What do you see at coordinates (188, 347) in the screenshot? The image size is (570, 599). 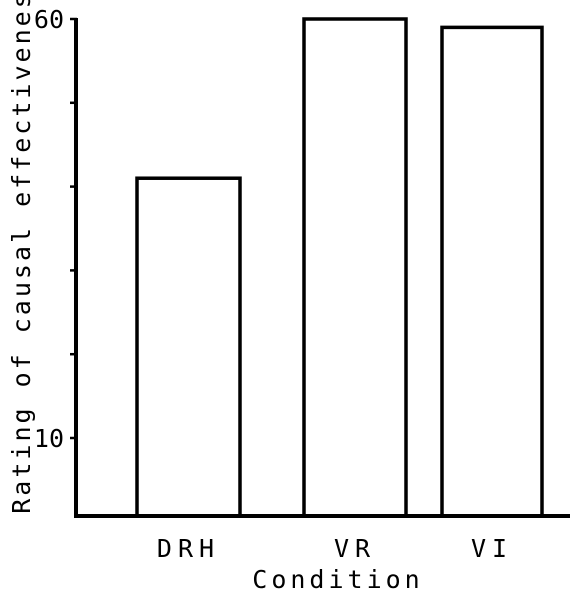 I see `bar-drh` at bounding box center [188, 347].